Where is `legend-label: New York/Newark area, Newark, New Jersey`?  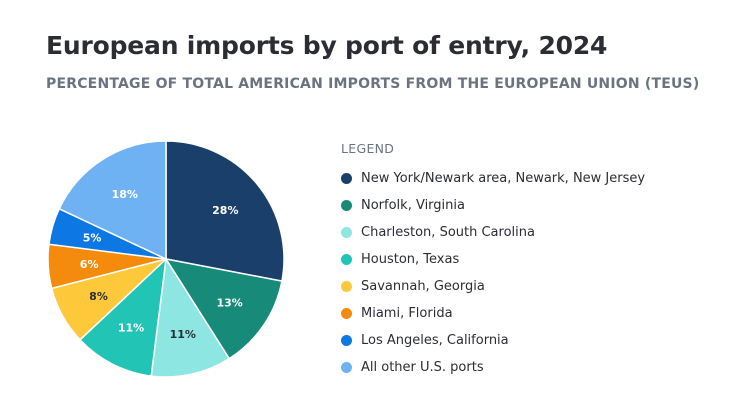
legend-label: New York/Newark area, Newark, New Jersey is located at coordinates (503, 178).